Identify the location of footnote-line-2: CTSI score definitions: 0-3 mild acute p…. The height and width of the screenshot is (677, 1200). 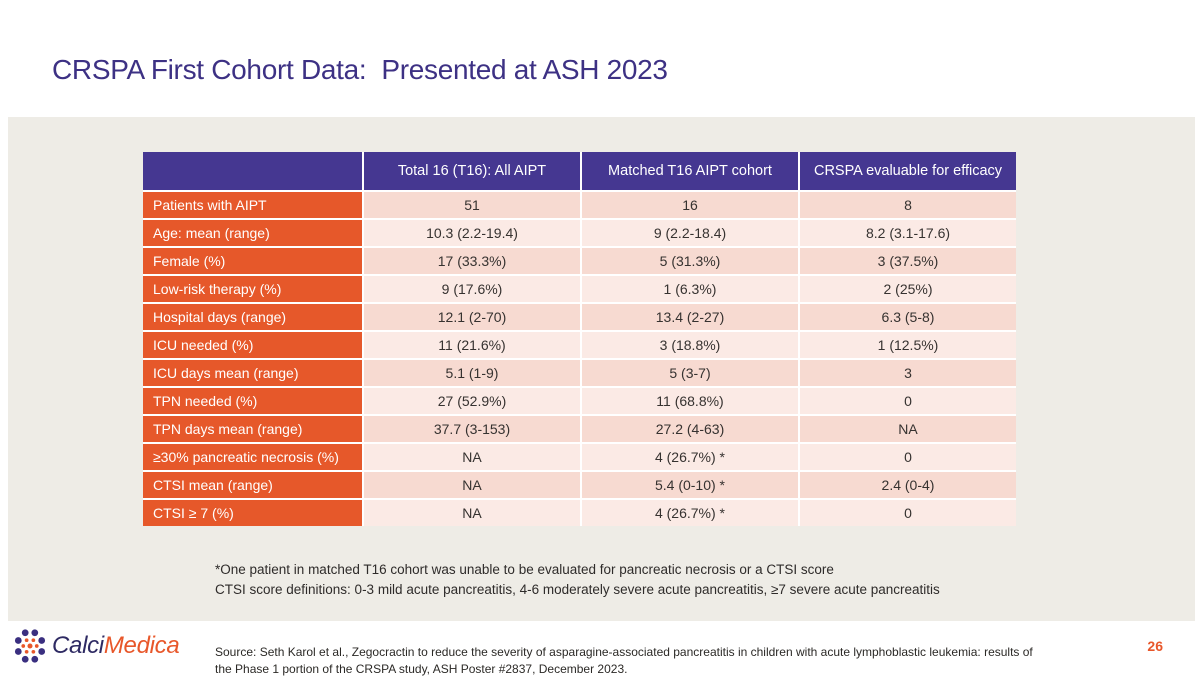
(577, 590).